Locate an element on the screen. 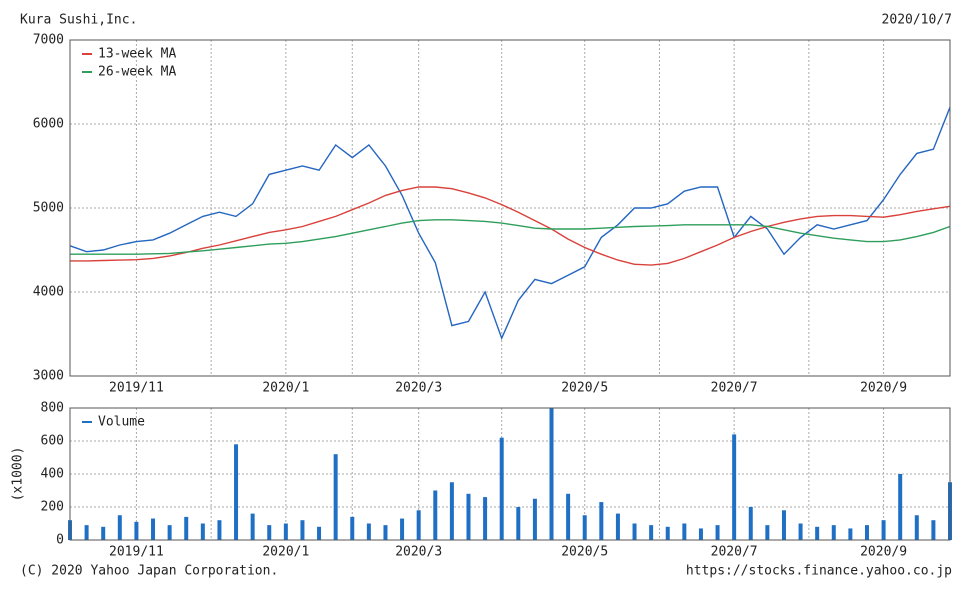 This screenshot has height=593, width=979. legend-label: 13-week MA is located at coordinates (137, 54).